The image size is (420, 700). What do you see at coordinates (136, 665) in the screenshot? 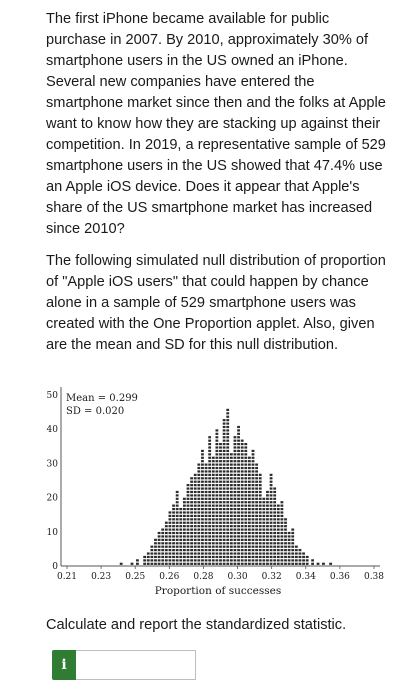
I see `standardized-statistic-input` at bounding box center [136, 665].